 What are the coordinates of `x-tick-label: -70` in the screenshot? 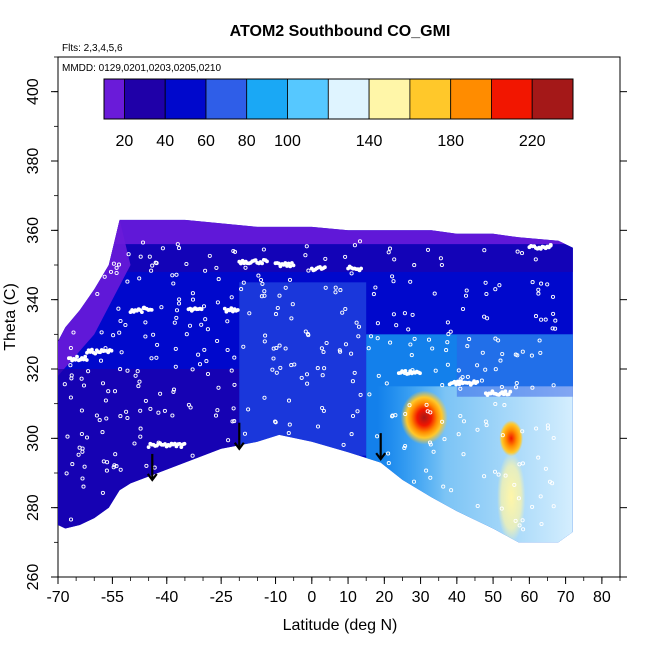 It's located at (57, 597).